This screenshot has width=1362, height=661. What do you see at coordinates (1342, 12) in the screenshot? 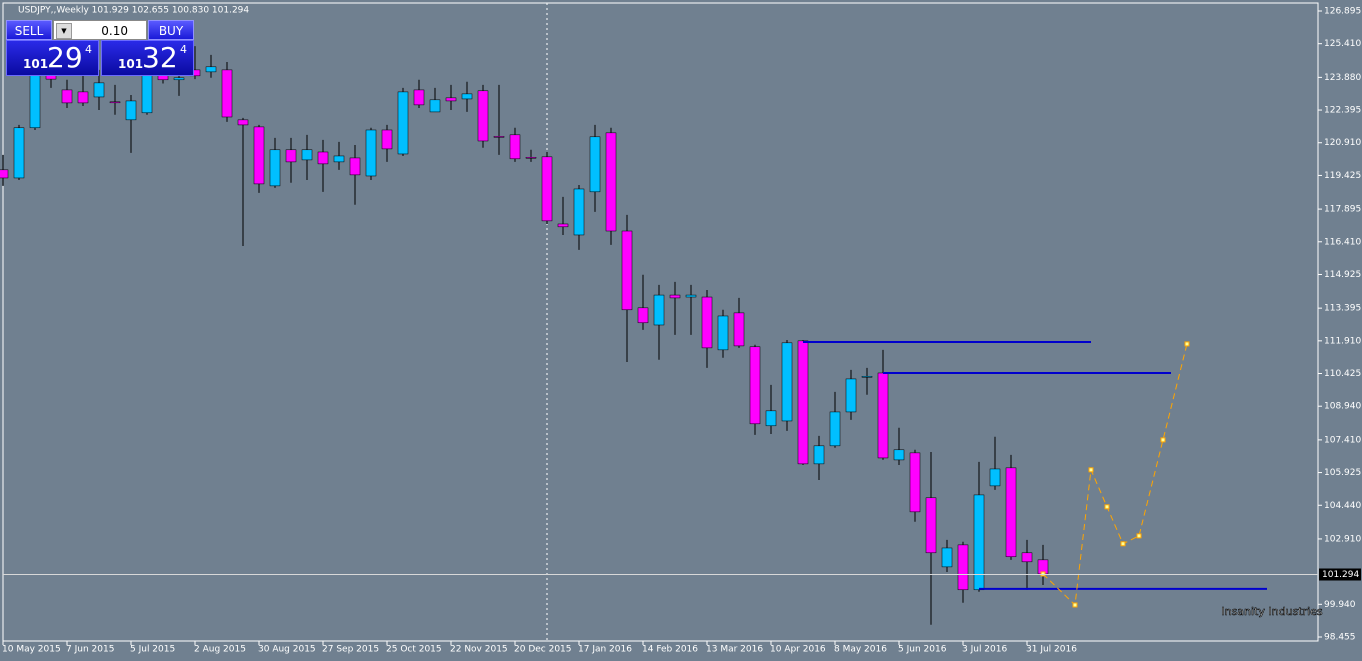
I see `y-tick-label: 126.895` at bounding box center [1342, 12].